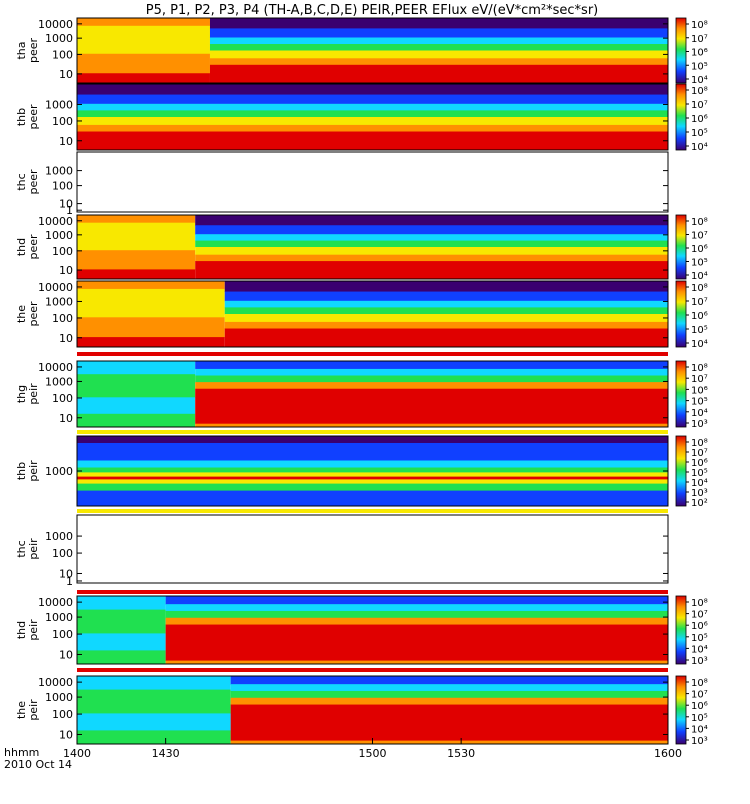 This screenshot has height=804, width=750. I want to click on thd-peir-frame, so click(372, 630).